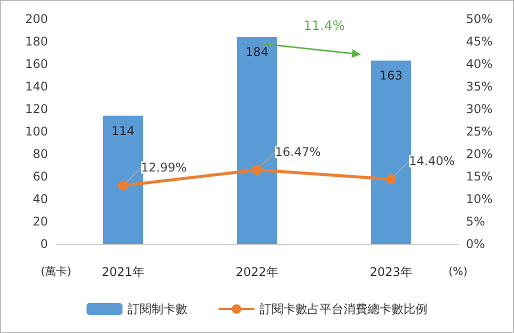  I want to click on y-tick-label: 40, so click(40, 199).